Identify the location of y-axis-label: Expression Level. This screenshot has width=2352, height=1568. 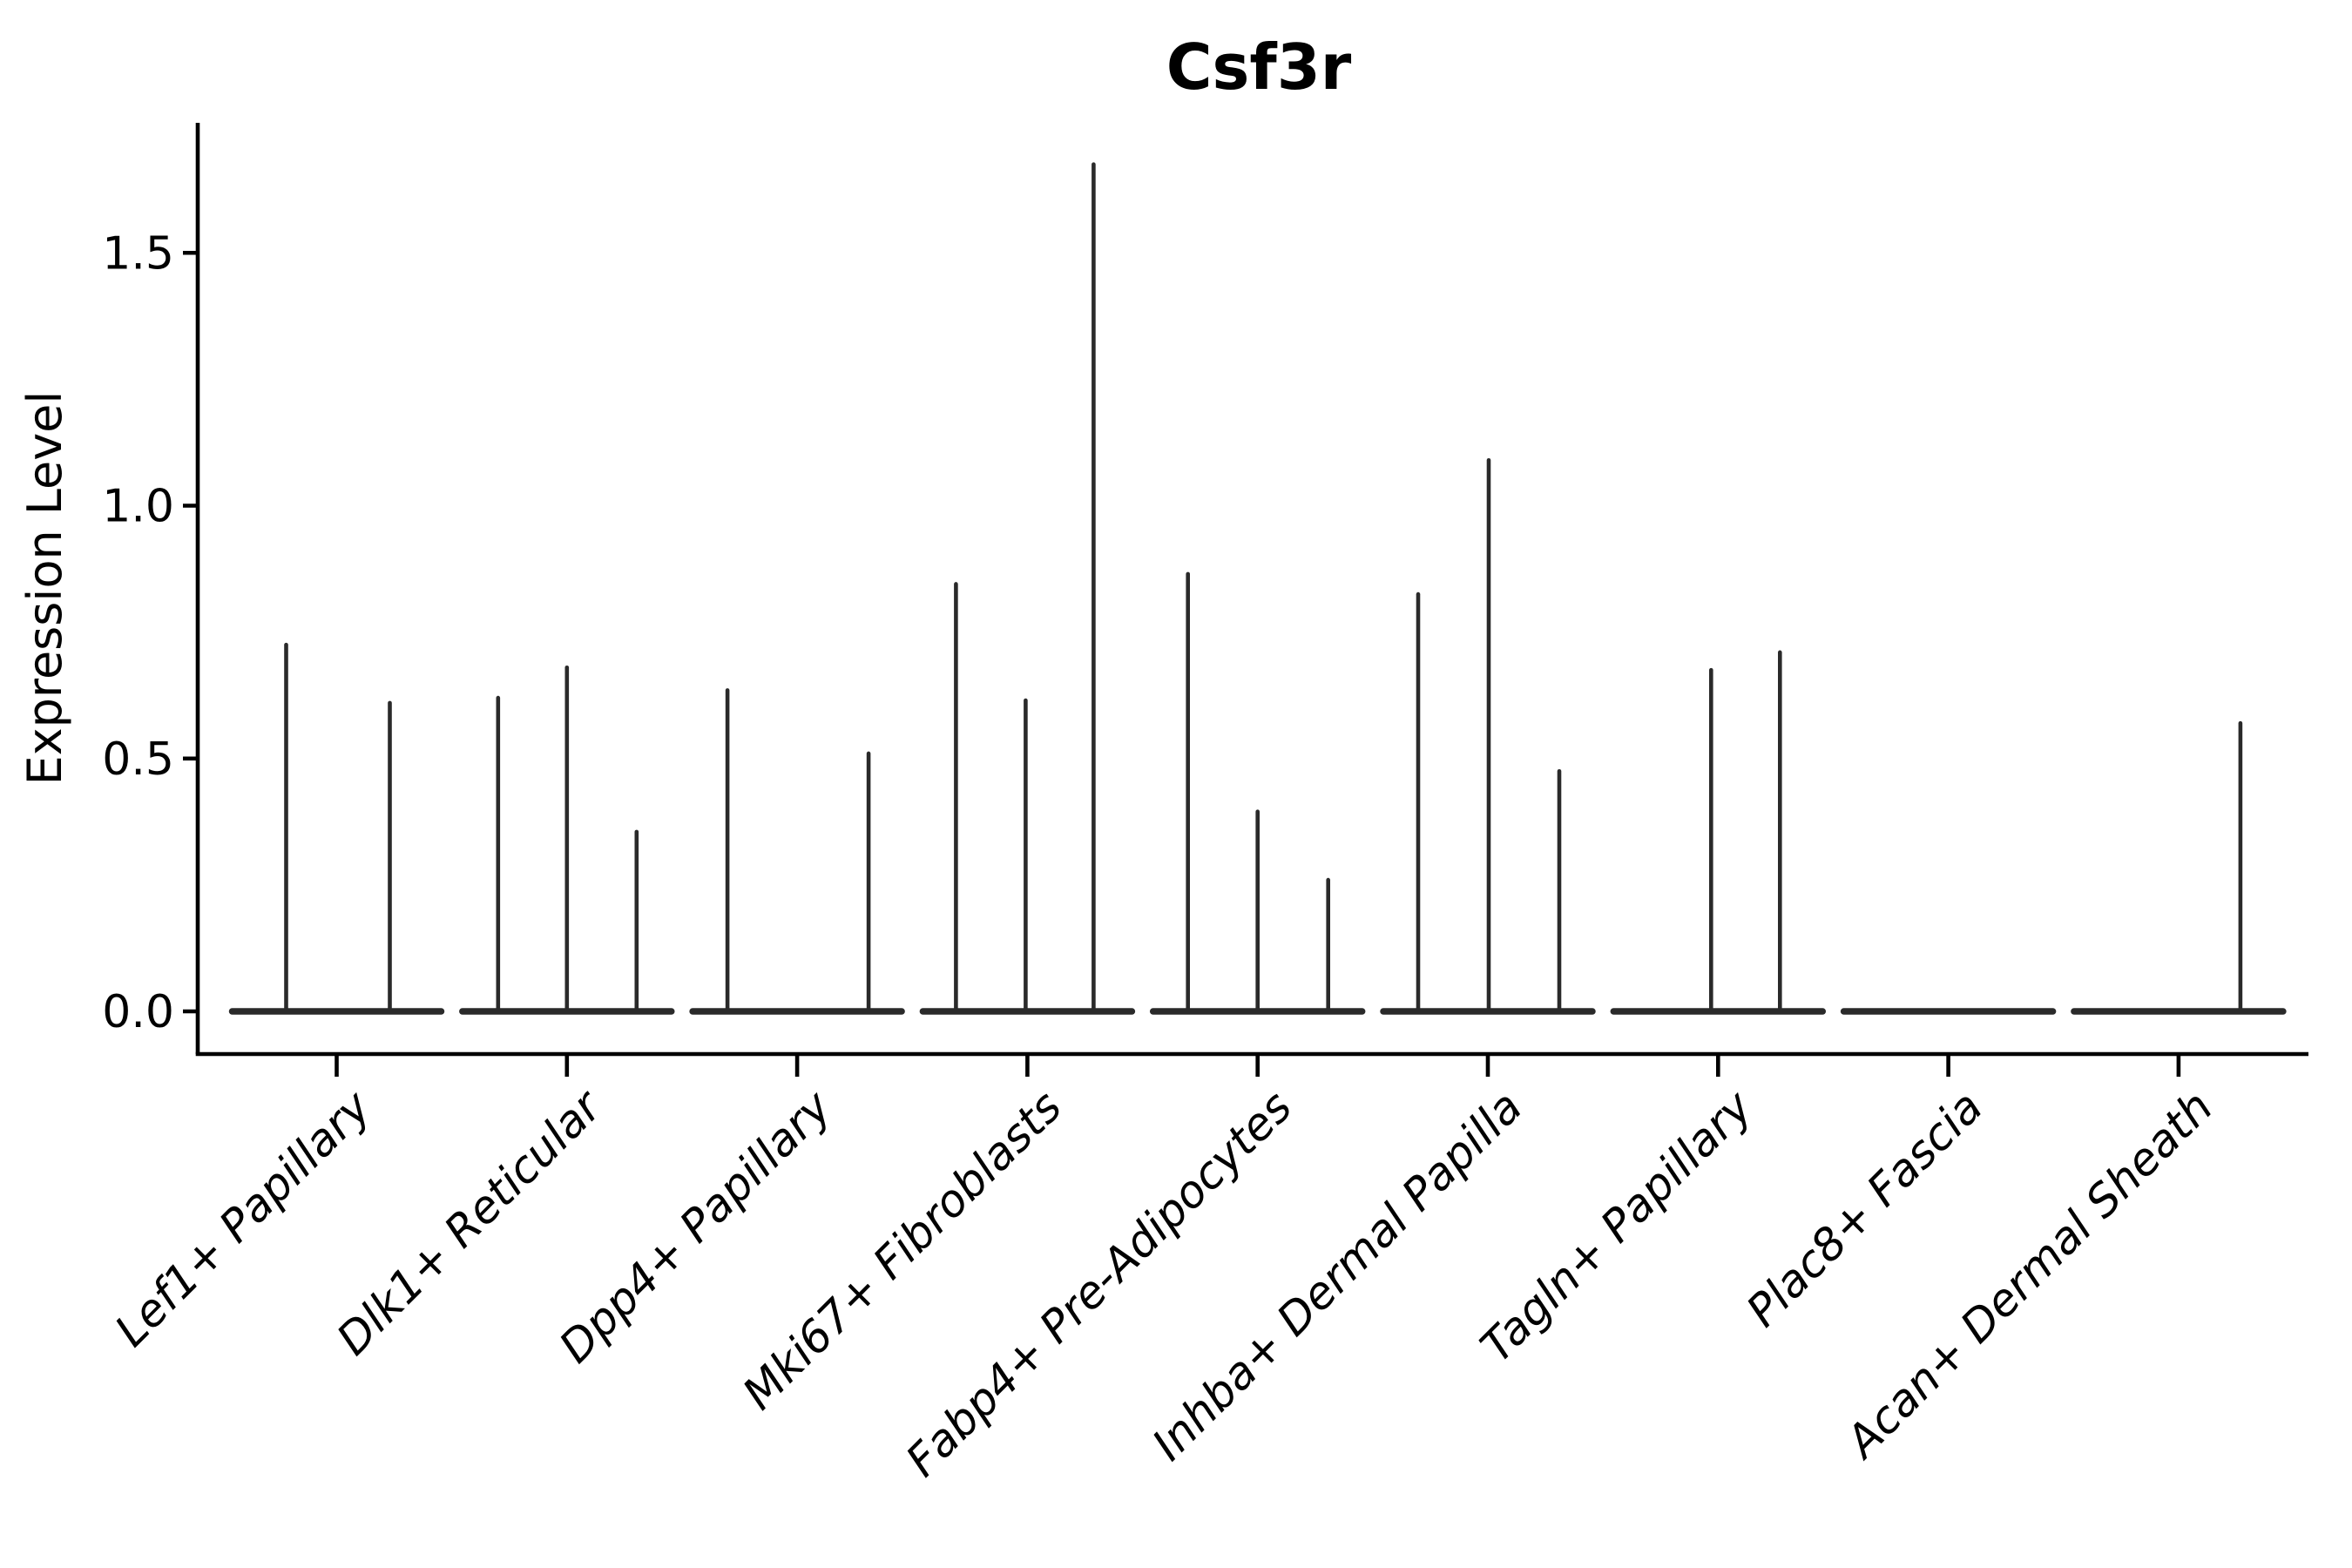
(44, 588).